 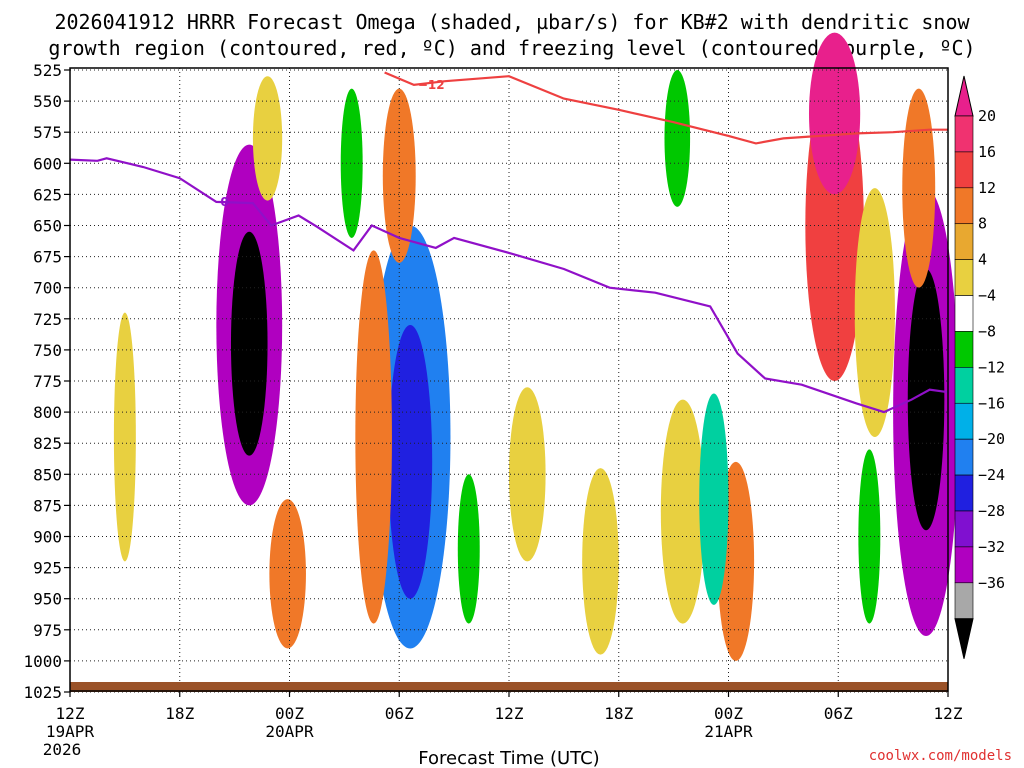 What do you see at coordinates (47, 101) in the screenshot?
I see `ytick-label-550: 550` at bounding box center [47, 101].